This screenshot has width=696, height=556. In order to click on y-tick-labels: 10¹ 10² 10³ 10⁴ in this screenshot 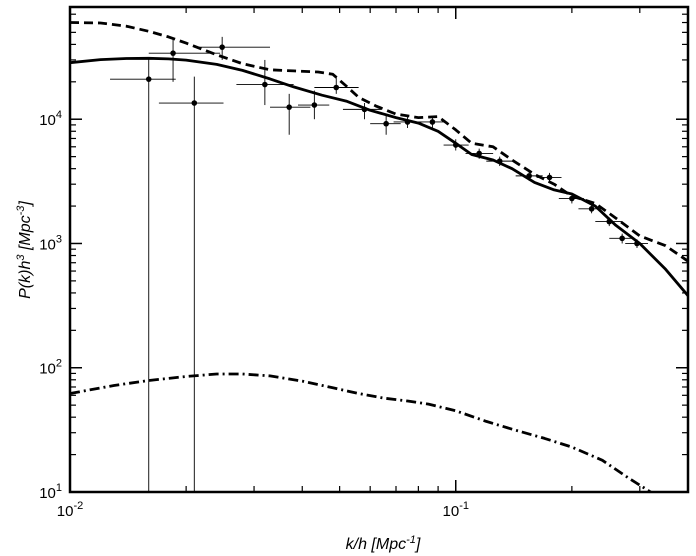, I will do `click(50, 305)`.